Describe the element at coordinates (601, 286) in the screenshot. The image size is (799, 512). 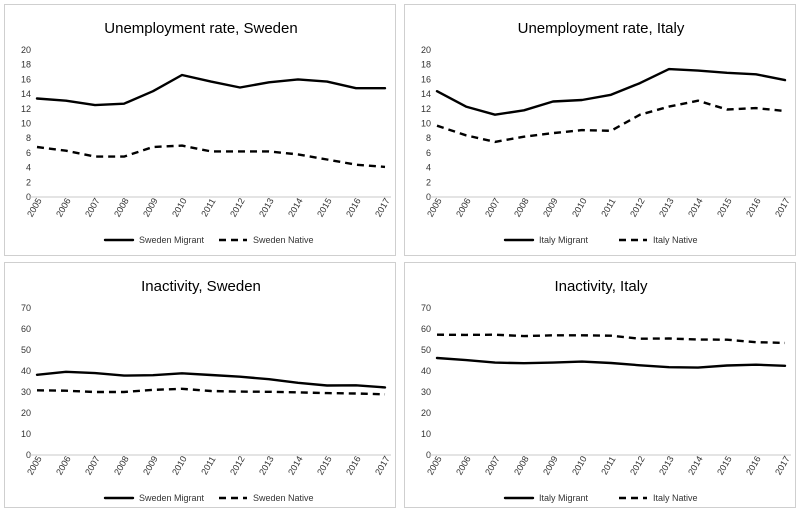
I see `chart-title: Inactivity, Italy` at that location.